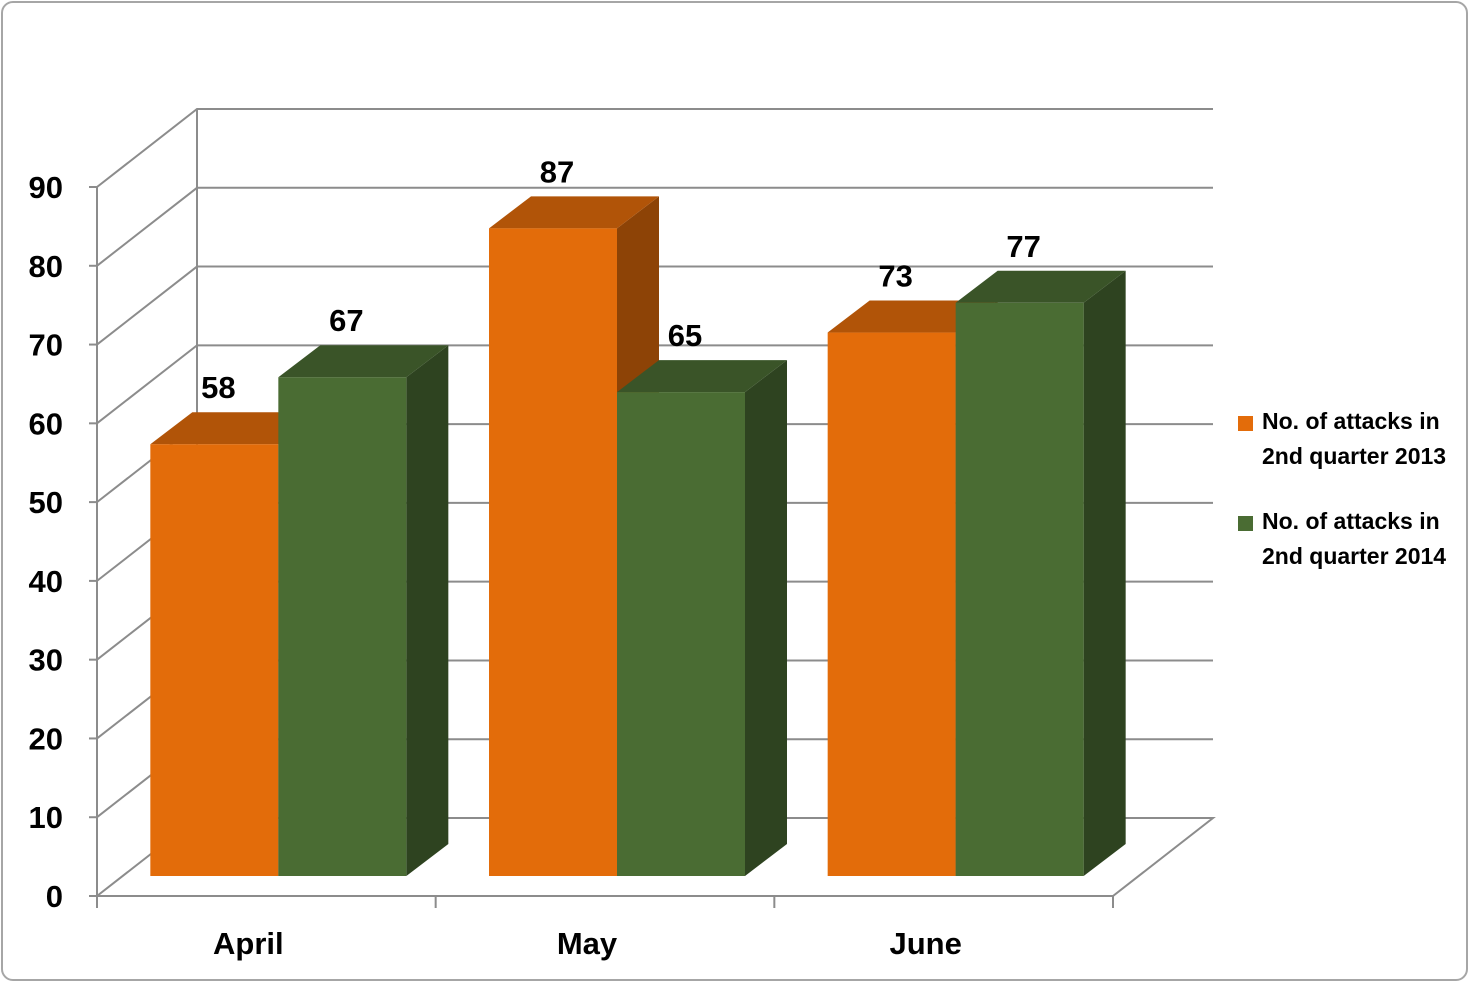 The width and height of the screenshot is (1471, 984). What do you see at coordinates (46, 660) in the screenshot?
I see `y-tick-label-30: 30` at bounding box center [46, 660].